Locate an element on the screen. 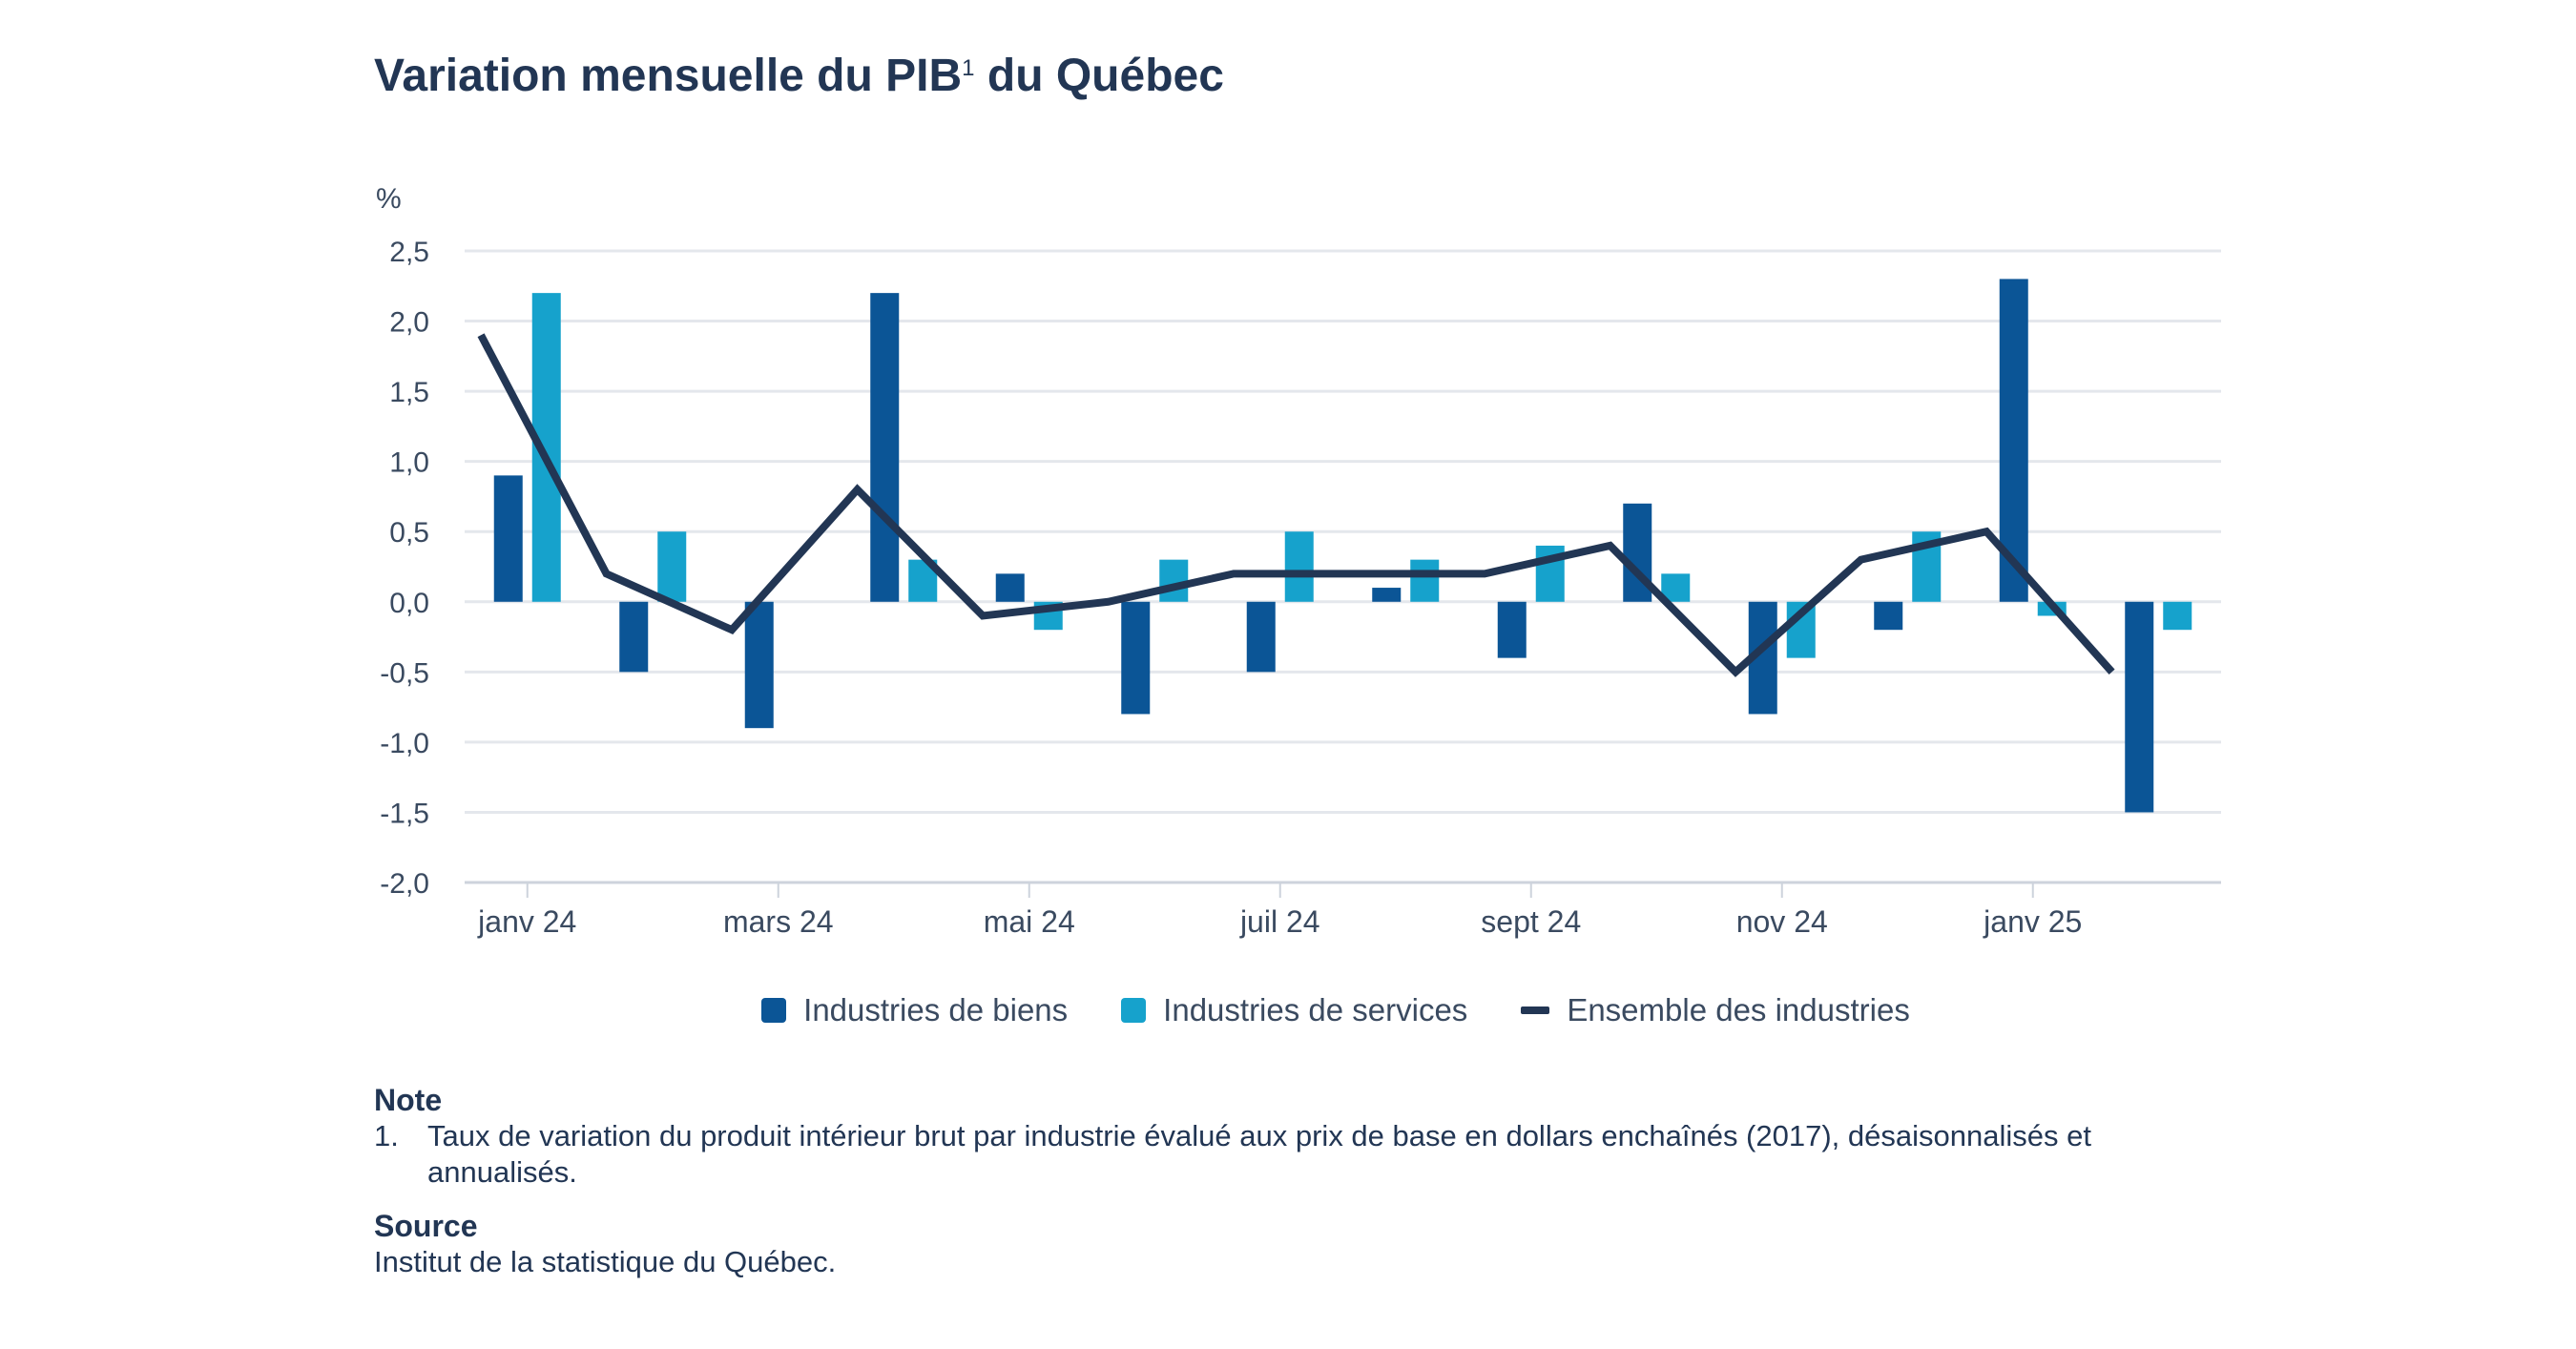 Image resolution: width=2576 pixels, height=1349 pixels. y-tick-label: 2,0 is located at coordinates (409, 323).